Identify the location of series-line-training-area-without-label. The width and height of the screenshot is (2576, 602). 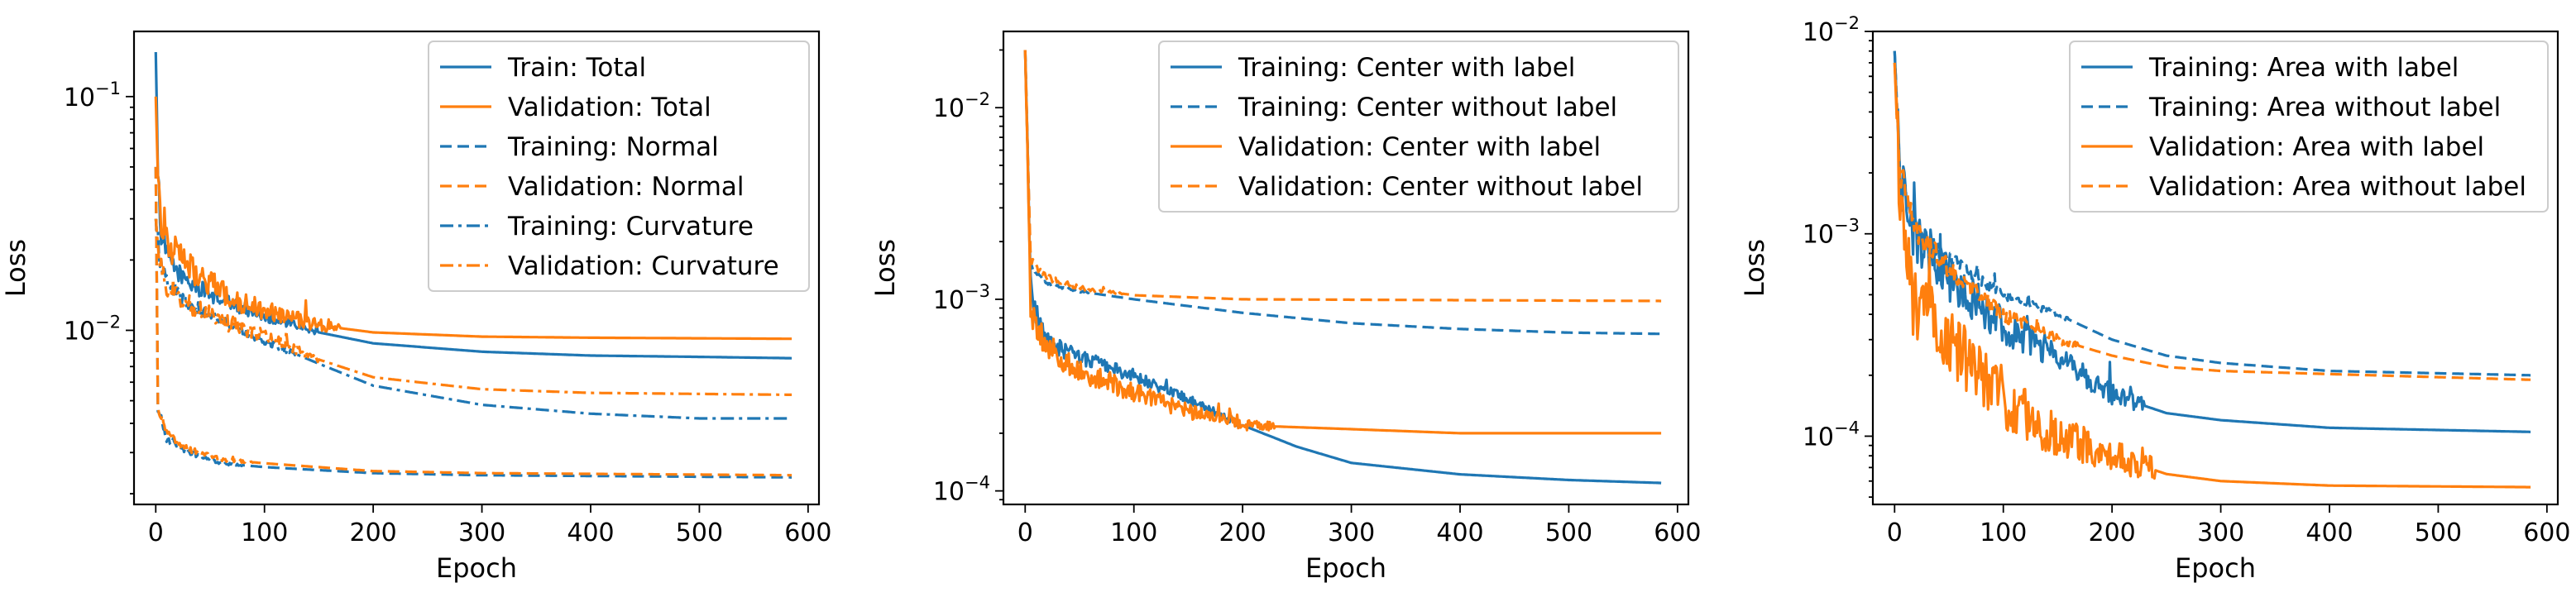
(2212, 213).